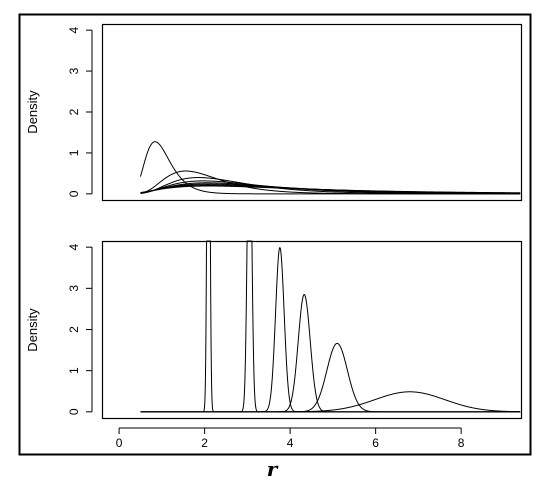 This screenshot has height=492, width=550. What do you see at coordinates (290, 443) in the screenshot?
I see `x-tick-label: 4` at bounding box center [290, 443].